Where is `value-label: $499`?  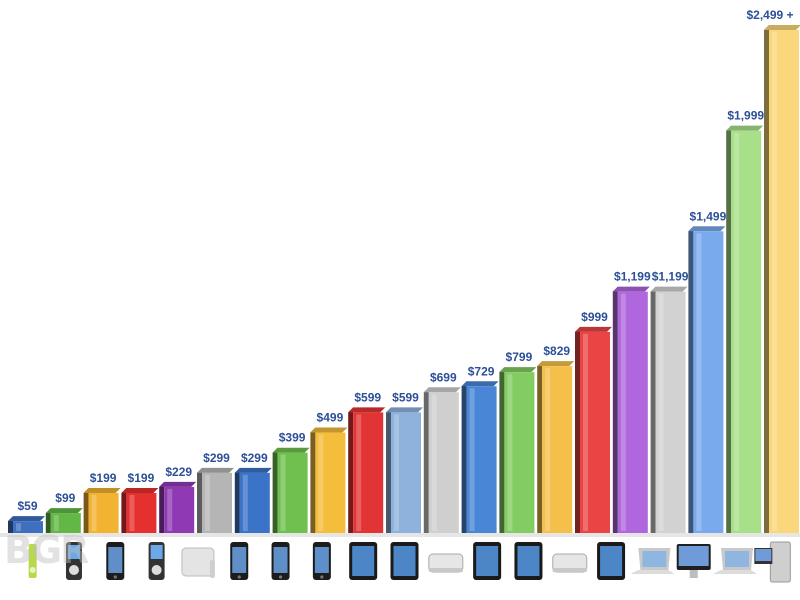 value-label: $499 is located at coordinates (330, 418).